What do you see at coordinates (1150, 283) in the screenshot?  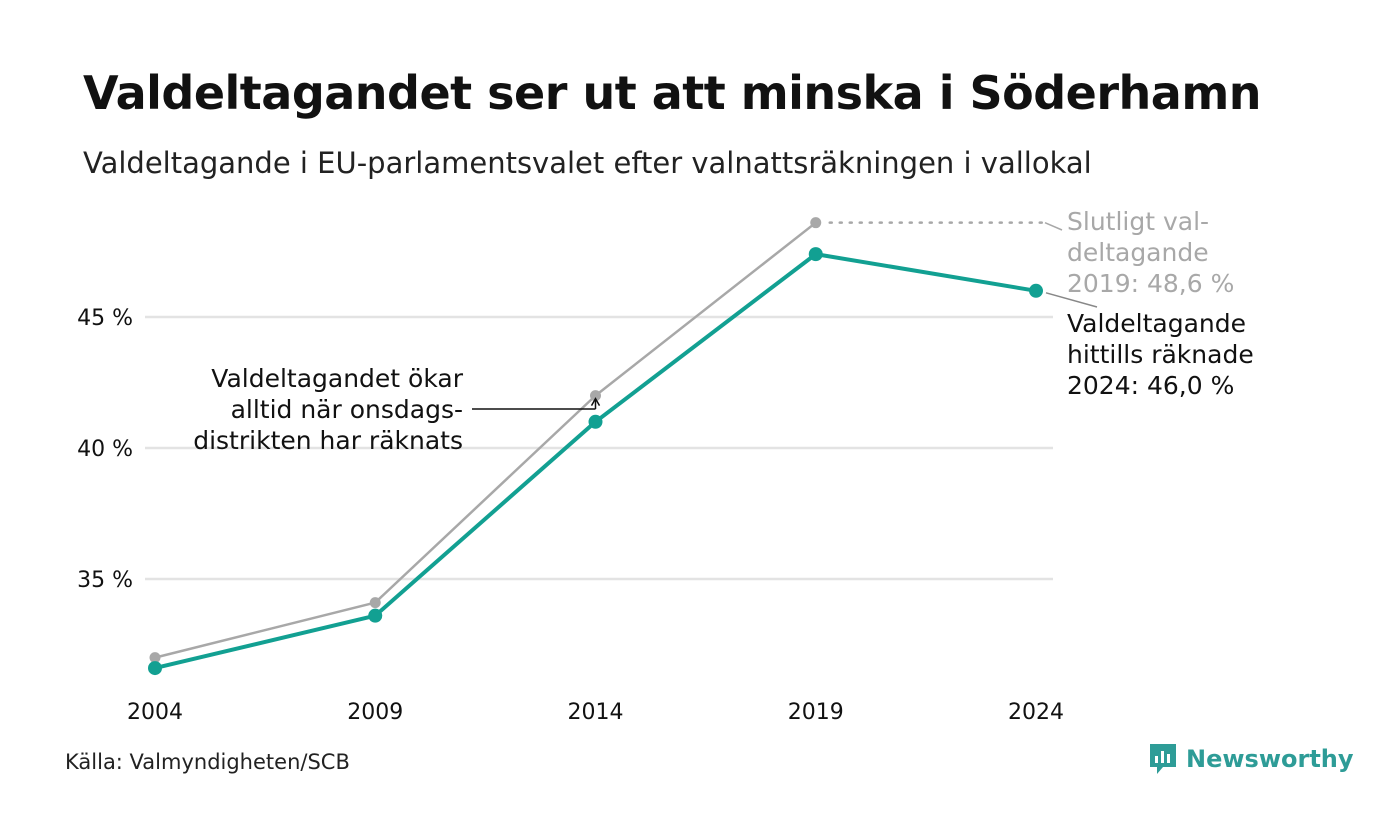 I see `annotation-final-2019: 2019: 48,6 %` at bounding box center [1150, 283].